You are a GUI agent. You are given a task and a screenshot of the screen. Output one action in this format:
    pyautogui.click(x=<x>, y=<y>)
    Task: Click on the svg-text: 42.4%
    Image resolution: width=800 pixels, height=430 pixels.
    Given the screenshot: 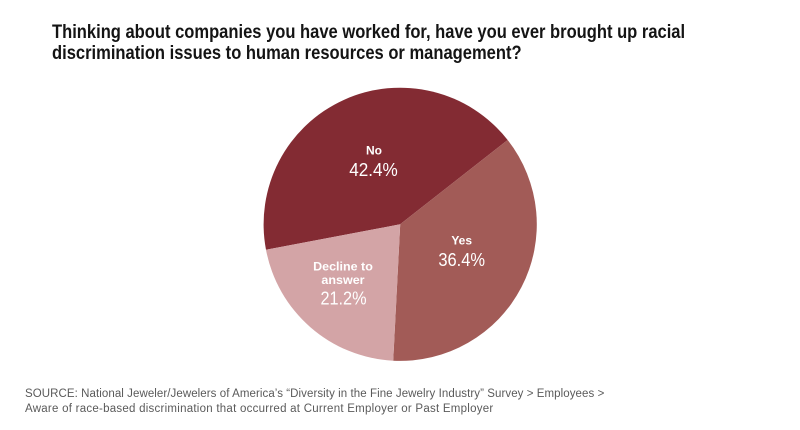 What is the action you would take?
    pyautogui.click(x=373, y=169)
    